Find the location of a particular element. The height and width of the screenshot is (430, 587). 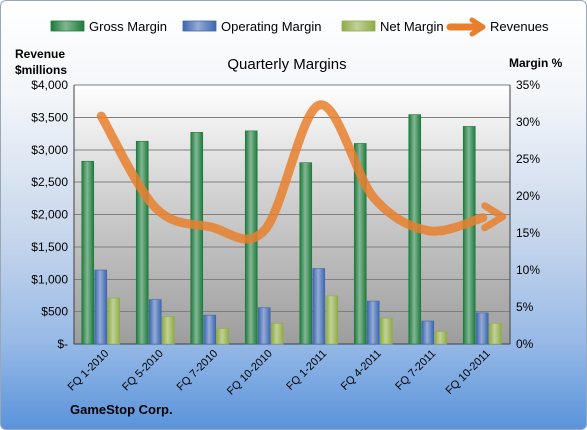

y-right-tick-label: 30% is located at coordinates (528, 122).